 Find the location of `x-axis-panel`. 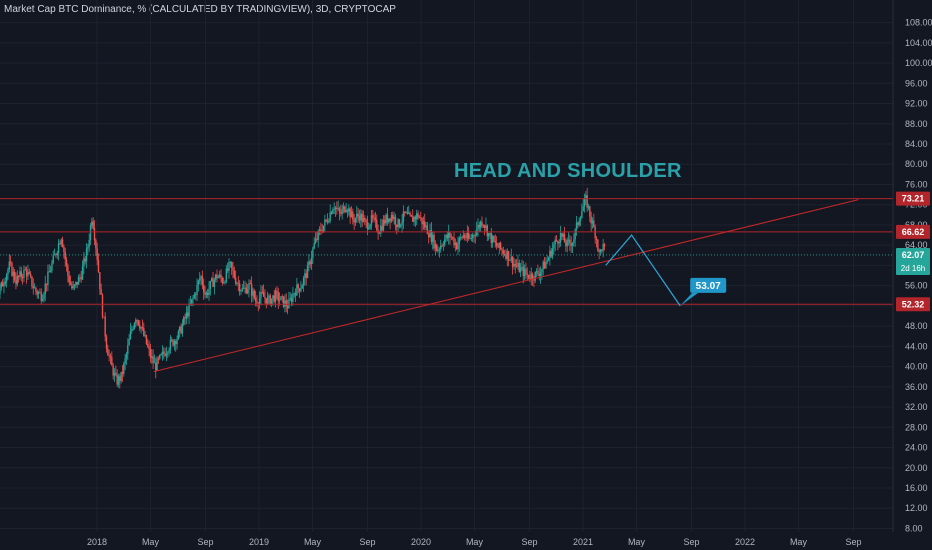

x-axis-panel is located at coordinates (466, 541).